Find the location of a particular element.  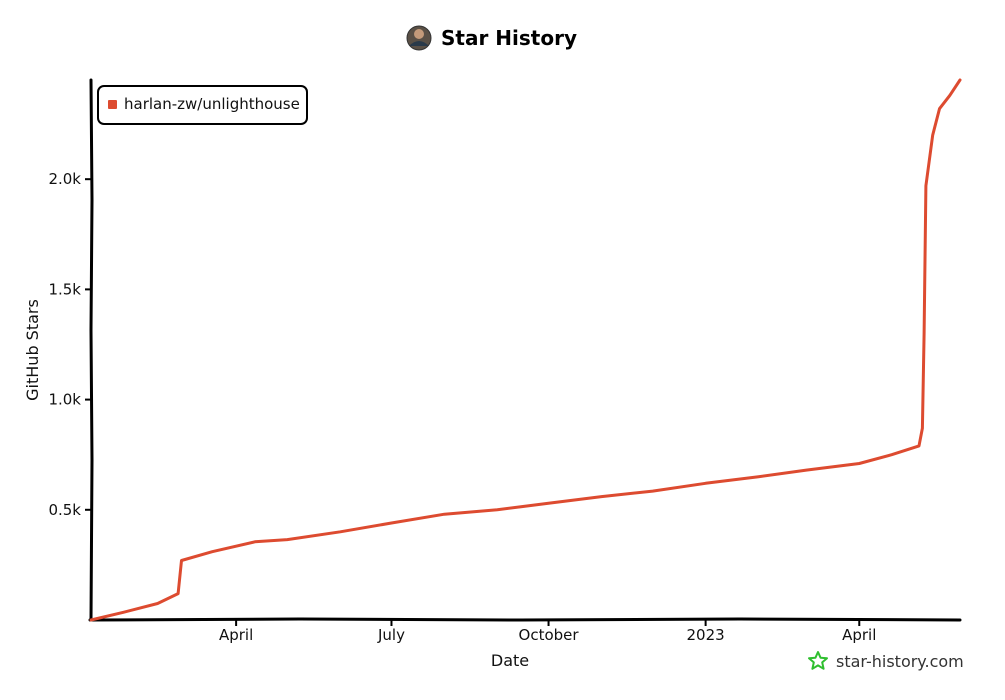

y-axis-line is located at coordinates (91, 350).